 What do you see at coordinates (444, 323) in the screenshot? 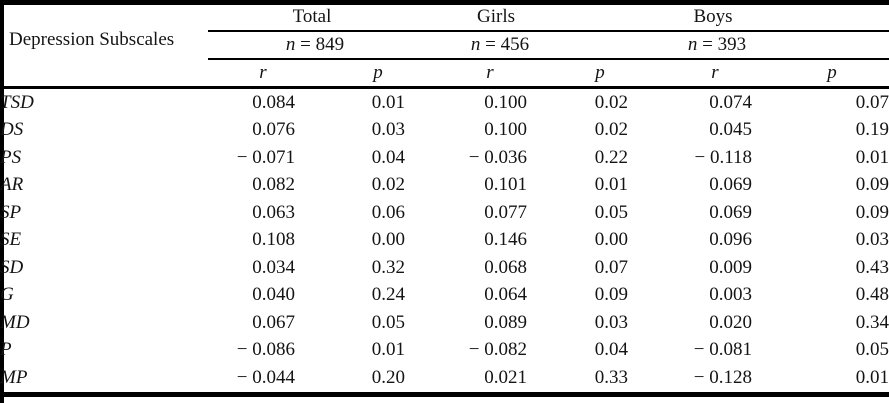
I see `table-row: MD 0.067 0.05 0.089 0.03 0.020 0.34` at bounding box center [444, 323].